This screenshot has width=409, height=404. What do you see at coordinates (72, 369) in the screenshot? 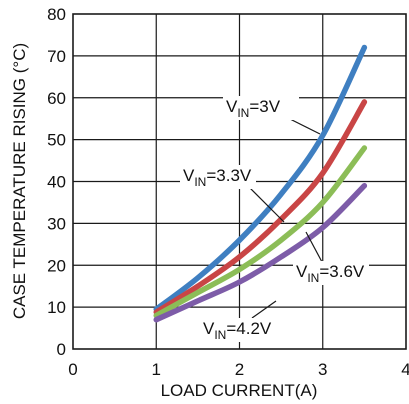
I see `x-tick-label: 0` at bounding box center [72, 369].